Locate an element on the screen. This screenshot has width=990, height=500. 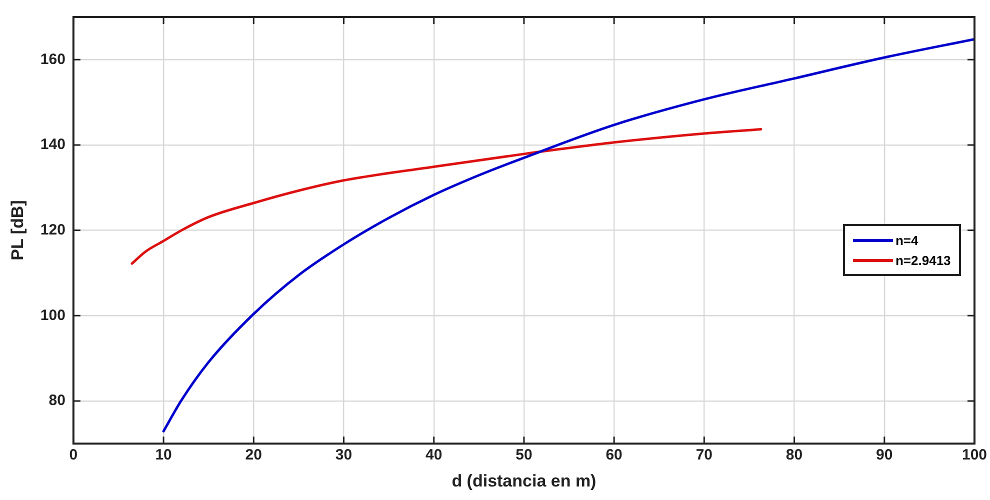
legend-label: n=2.9413 is located at coordinates (923, 260).